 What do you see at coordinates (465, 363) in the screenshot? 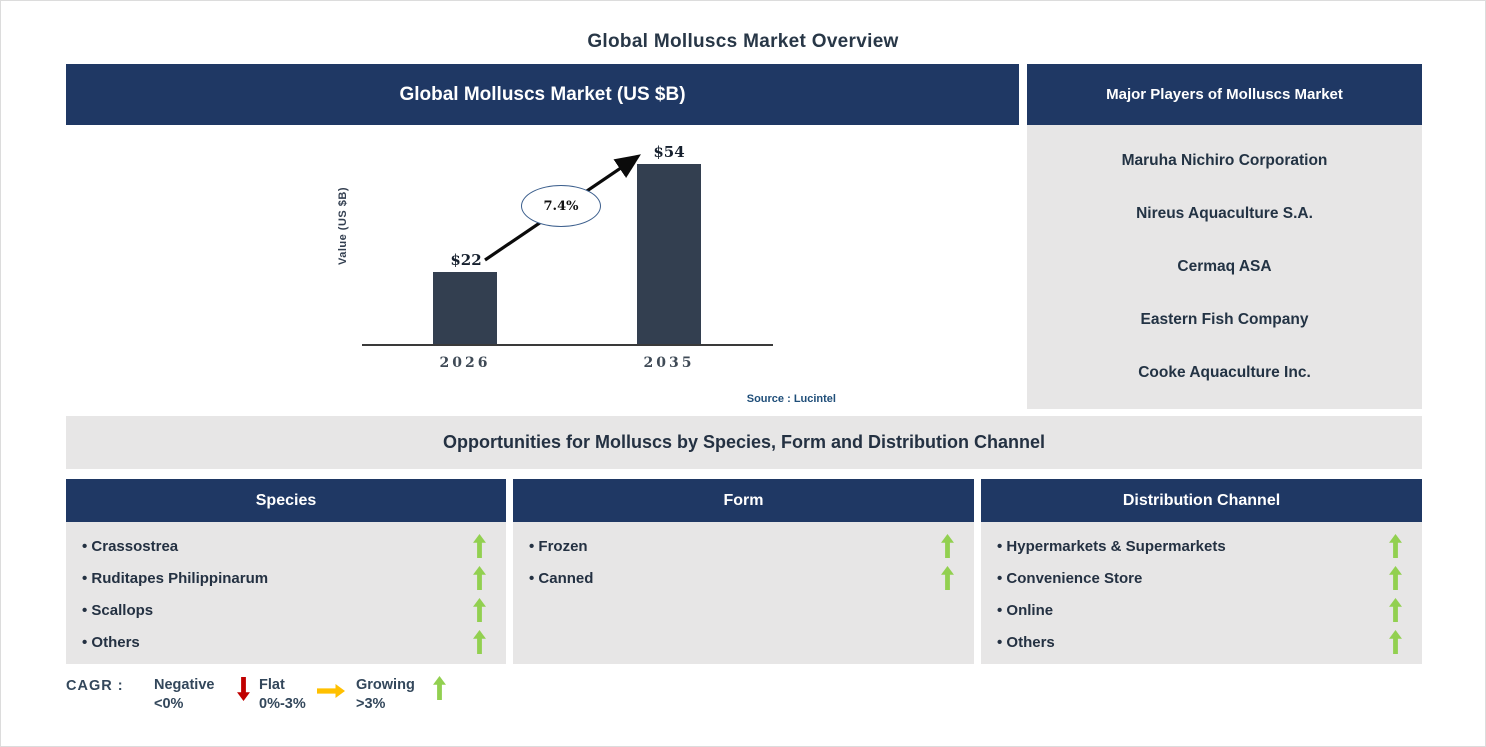
I see `x-tick-2026: 2026` at bounding box center [465, 363].